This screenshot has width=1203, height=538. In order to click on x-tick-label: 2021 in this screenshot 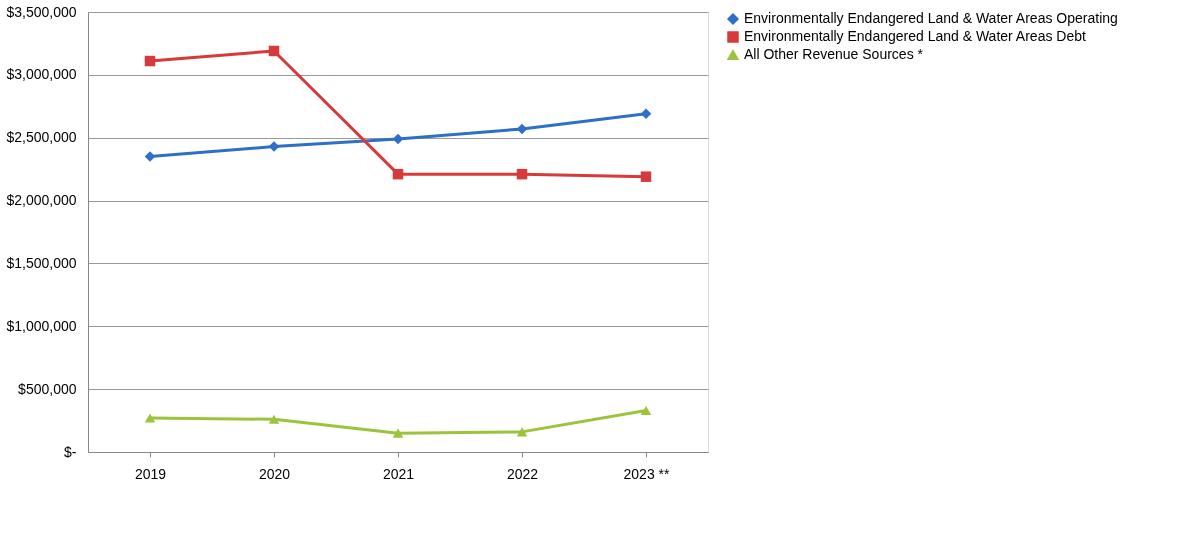, I will do `click(398, 473)`.